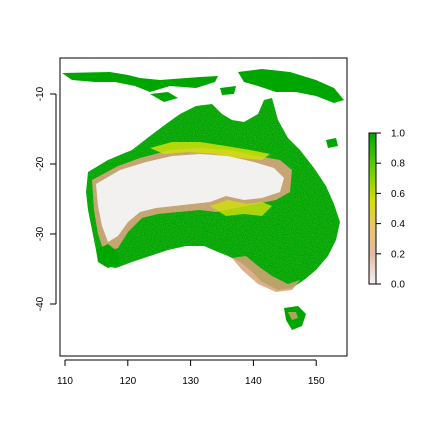  Describe the element at coordinates (293, 316) in the screenshot. I see `tasmania-tan` at that location.